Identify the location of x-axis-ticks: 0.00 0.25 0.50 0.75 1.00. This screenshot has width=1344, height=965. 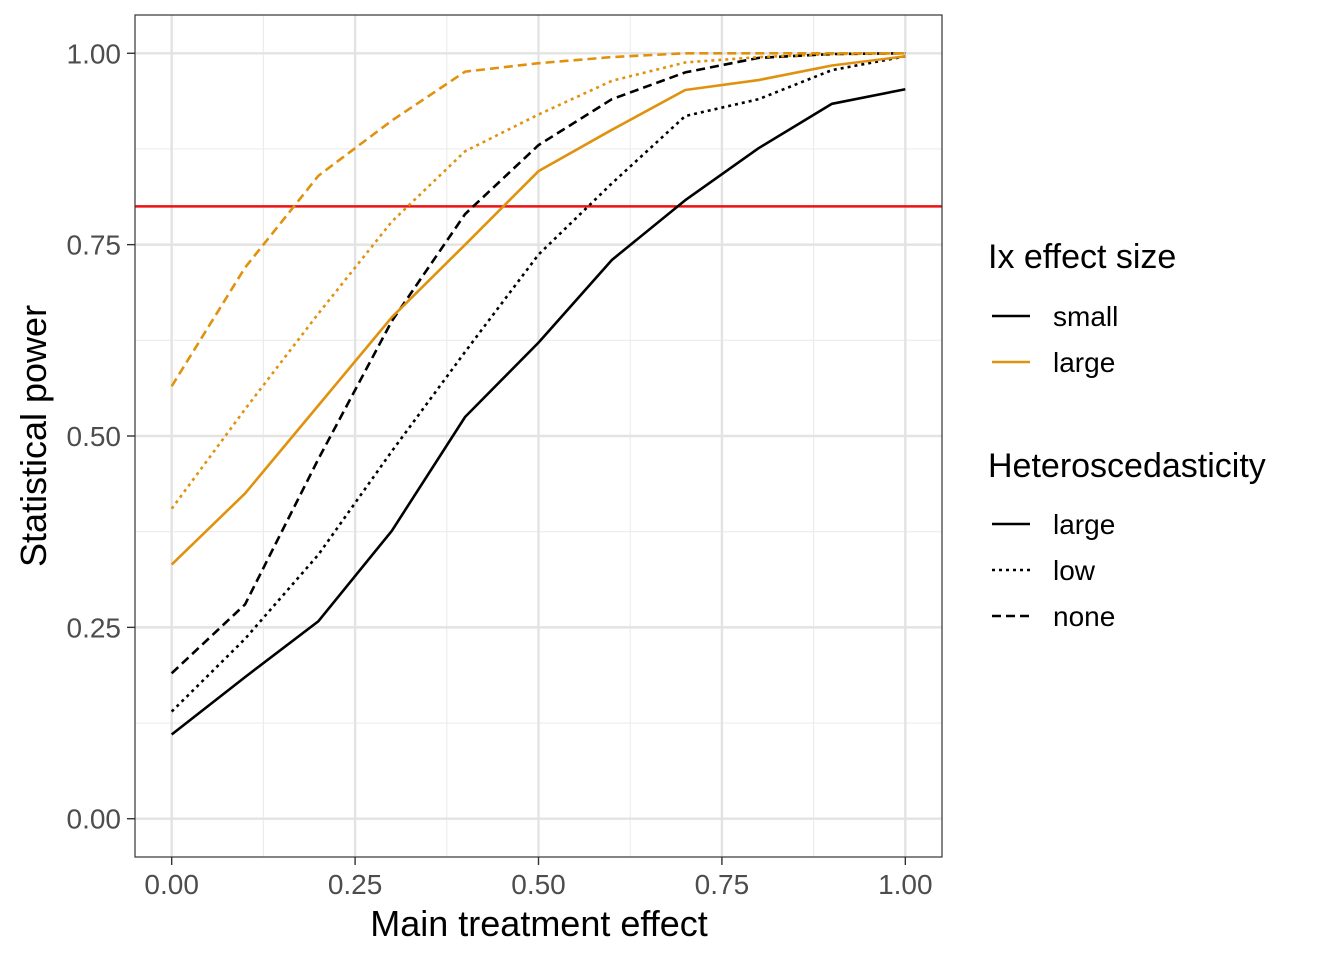
(538, 878).